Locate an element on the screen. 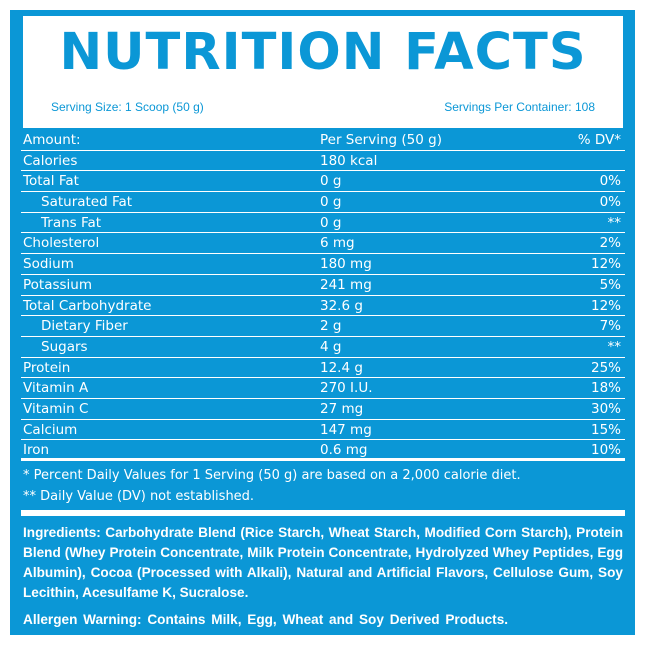  table-row: Potassium 241 mg 5% is located at coordinates (323, 285).